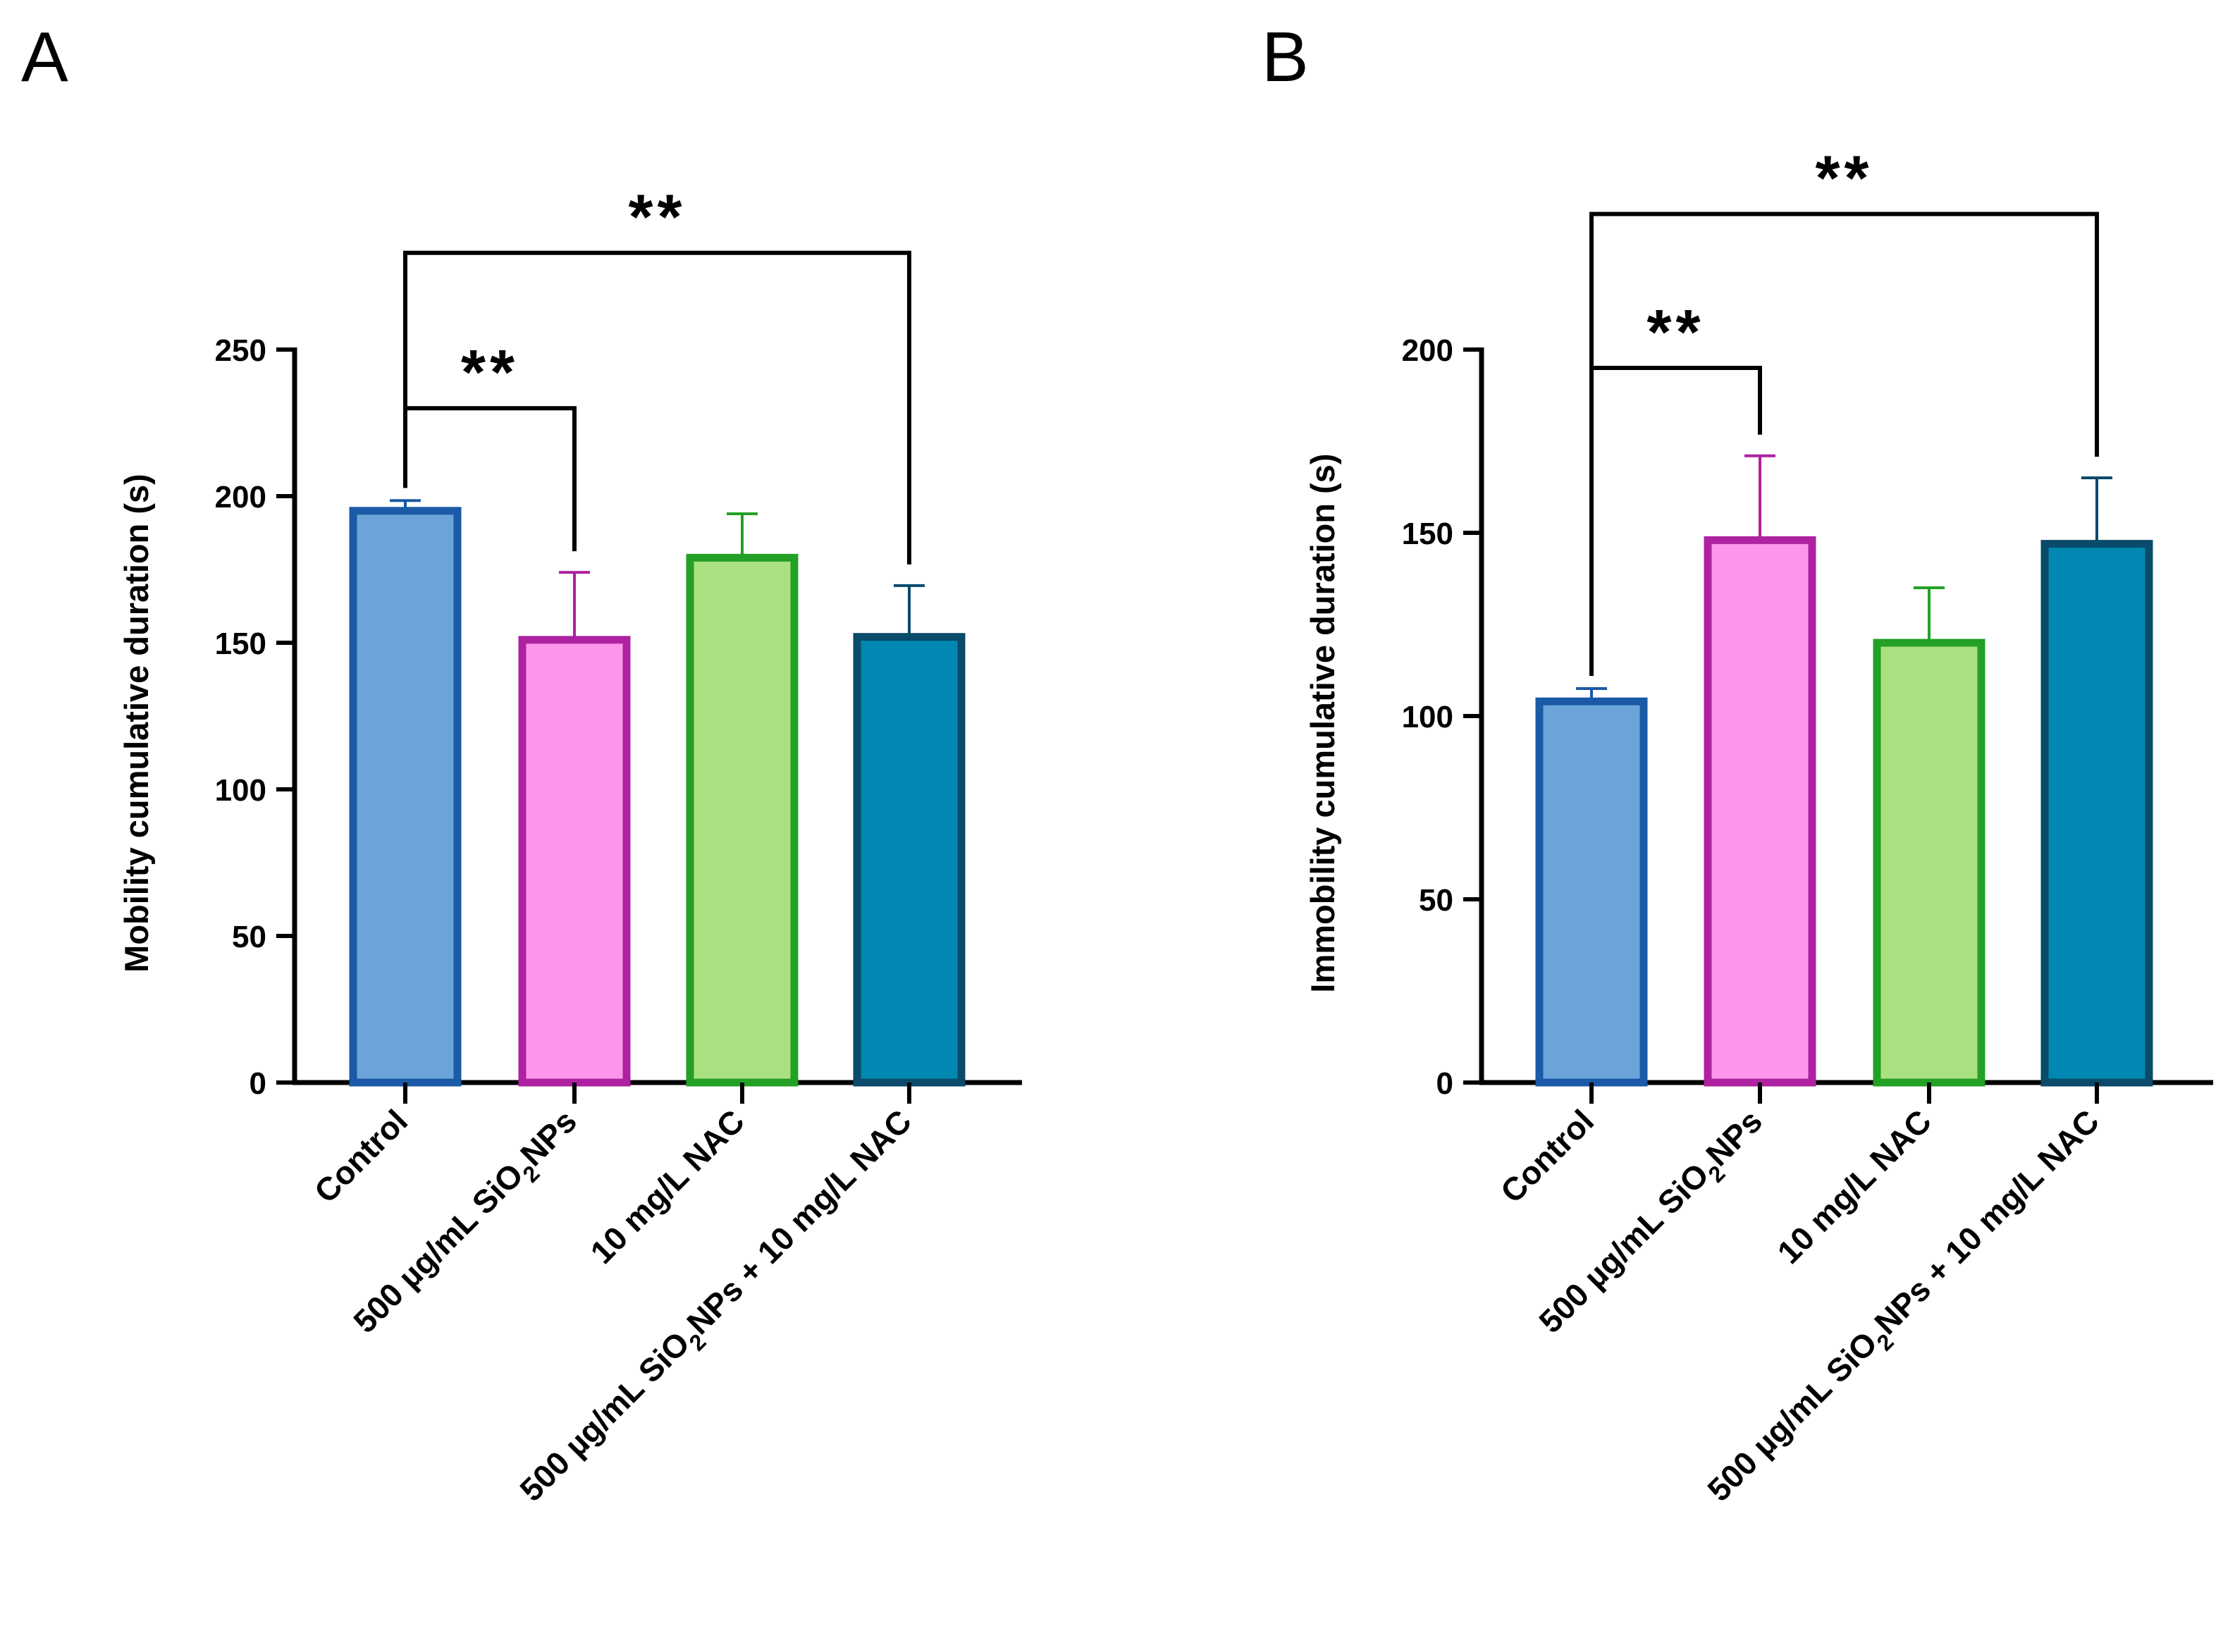 This screenshot has width=2235, height=1652. I want to click on panel-b-letter: B, so click(1285, 57).